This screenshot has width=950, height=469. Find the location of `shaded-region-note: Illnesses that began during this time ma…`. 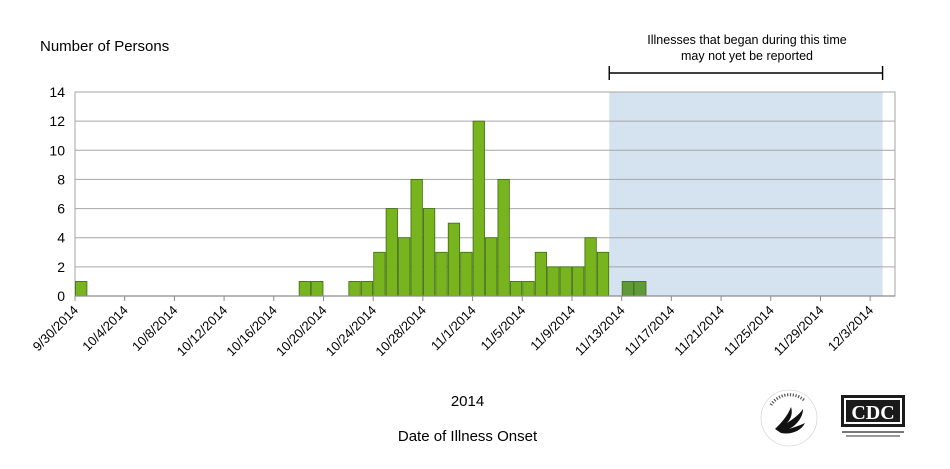

shaded-region-note: Illnesses that began during this time ma… is located at coordinates (747, 48).